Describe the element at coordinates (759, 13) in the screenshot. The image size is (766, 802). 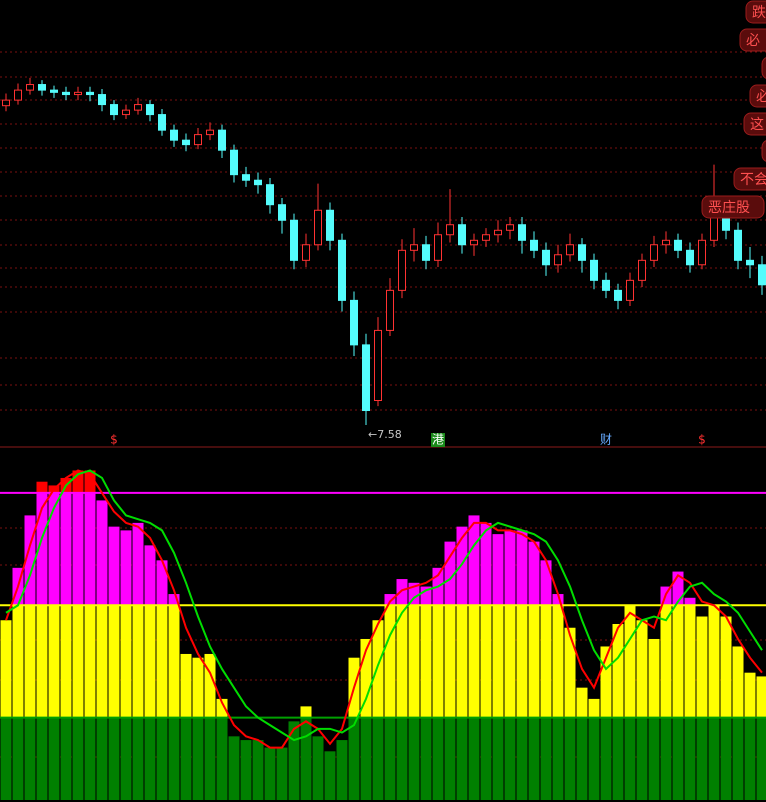
I see `tag-button-label: 跌` at that location.